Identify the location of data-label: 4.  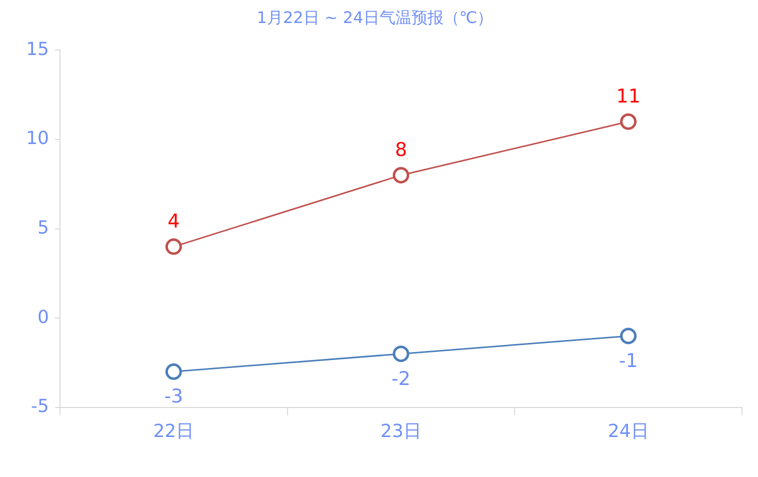
(174, 221).